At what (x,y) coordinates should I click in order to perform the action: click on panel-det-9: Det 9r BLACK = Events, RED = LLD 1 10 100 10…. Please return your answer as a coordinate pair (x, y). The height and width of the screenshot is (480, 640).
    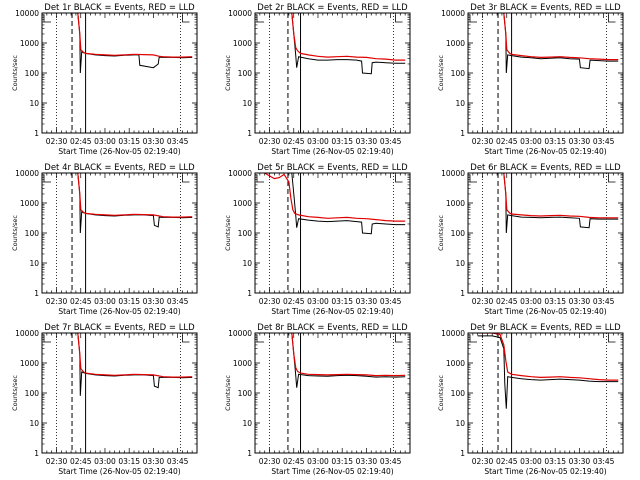
    Looking at the image, I should click on (530, 399).